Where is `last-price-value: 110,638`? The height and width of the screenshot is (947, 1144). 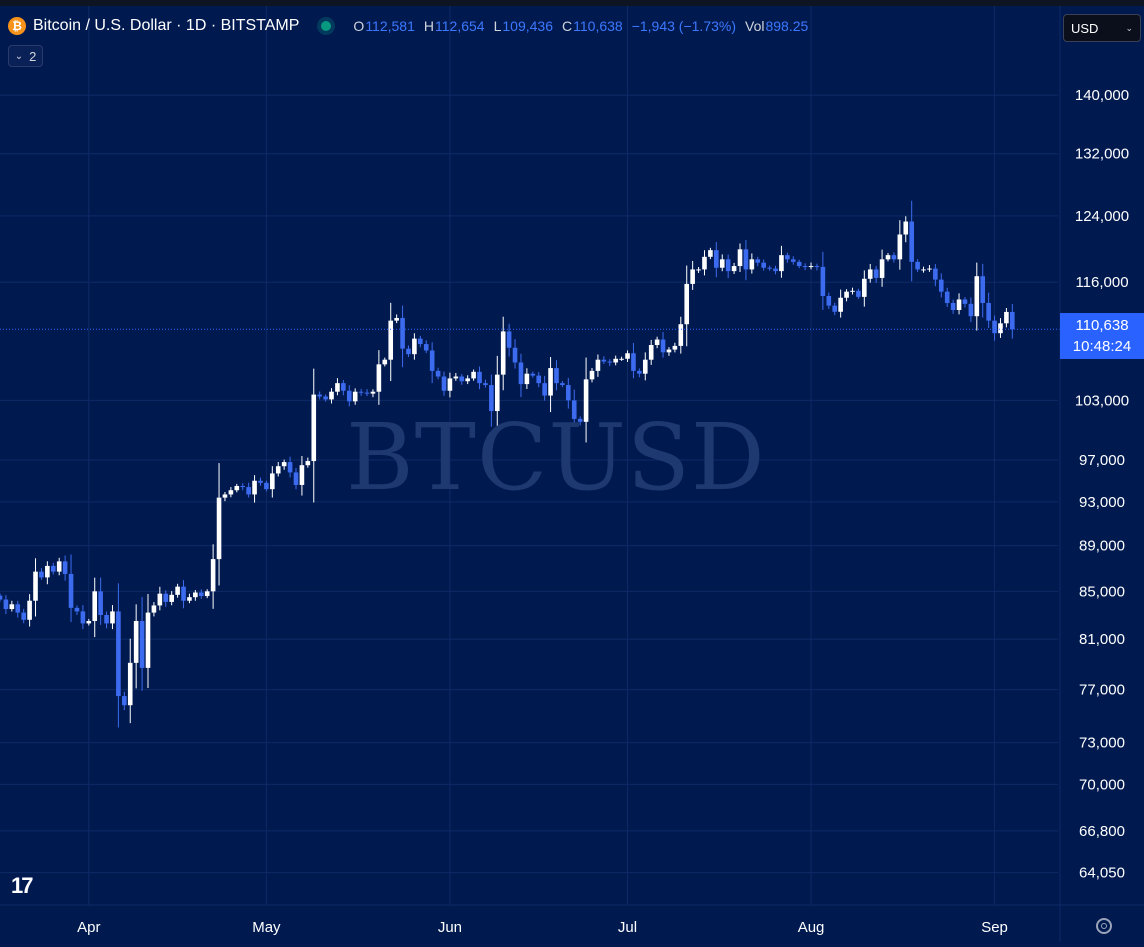 last-price-value: 110,638 is located at coordinates (1102, 325).